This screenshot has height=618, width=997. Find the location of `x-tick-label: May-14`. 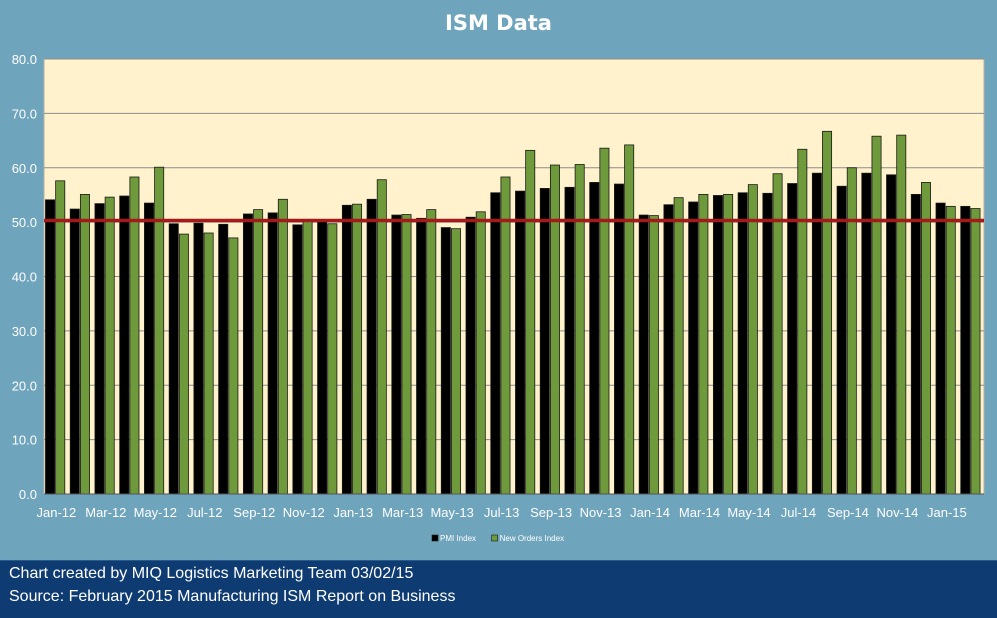

x-tick-label: May-14 is located at coordinates (748, 512).